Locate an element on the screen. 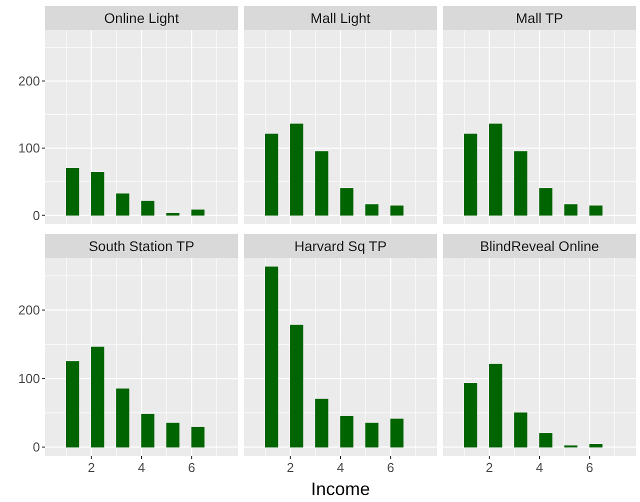  chart-title: Harvard Sq TP is located at coordinates (340, 246).